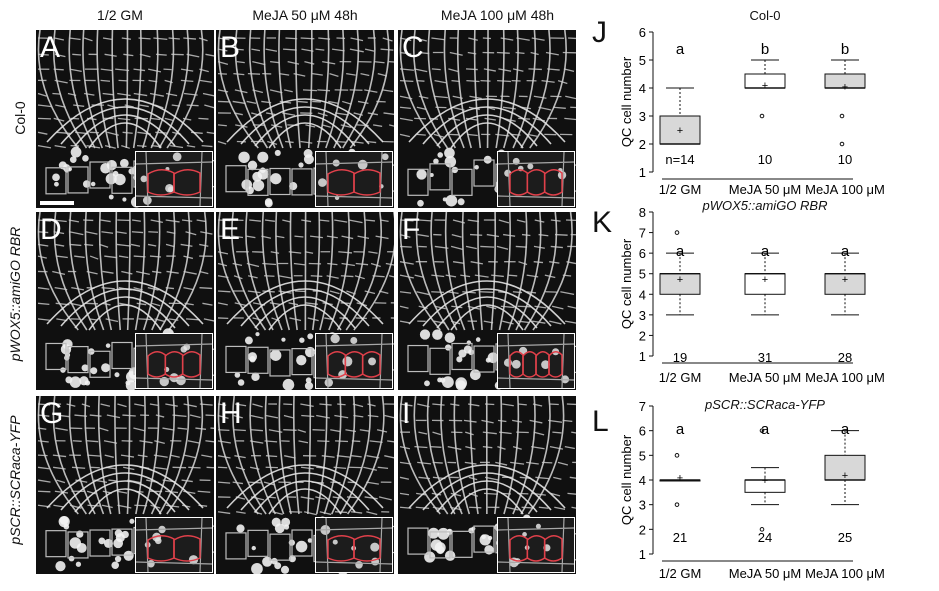 This screenshot has width=939, height=591. What do you see at coordinates (642, 212) in the screenshot?
I see `y-tick-label: 8` at bounding box center [642, 212].